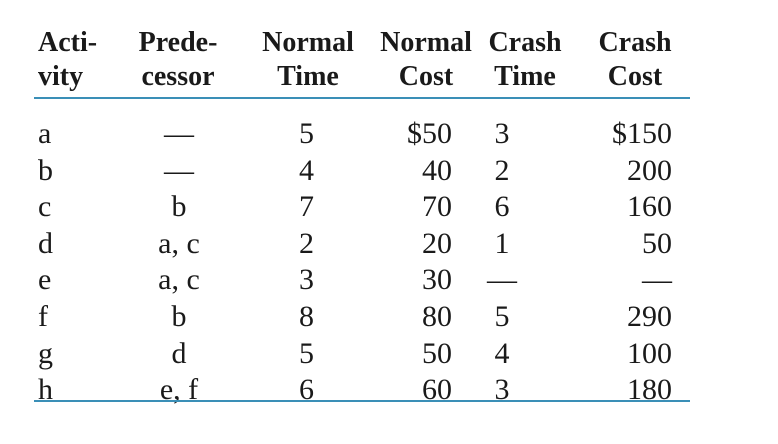 Image resolution: width=778 pixels, height=444 pixels. What do you see at coordinates (45, 207) in the screenshot?
I see `cell-activity: c` at bounding box center [45, 207].